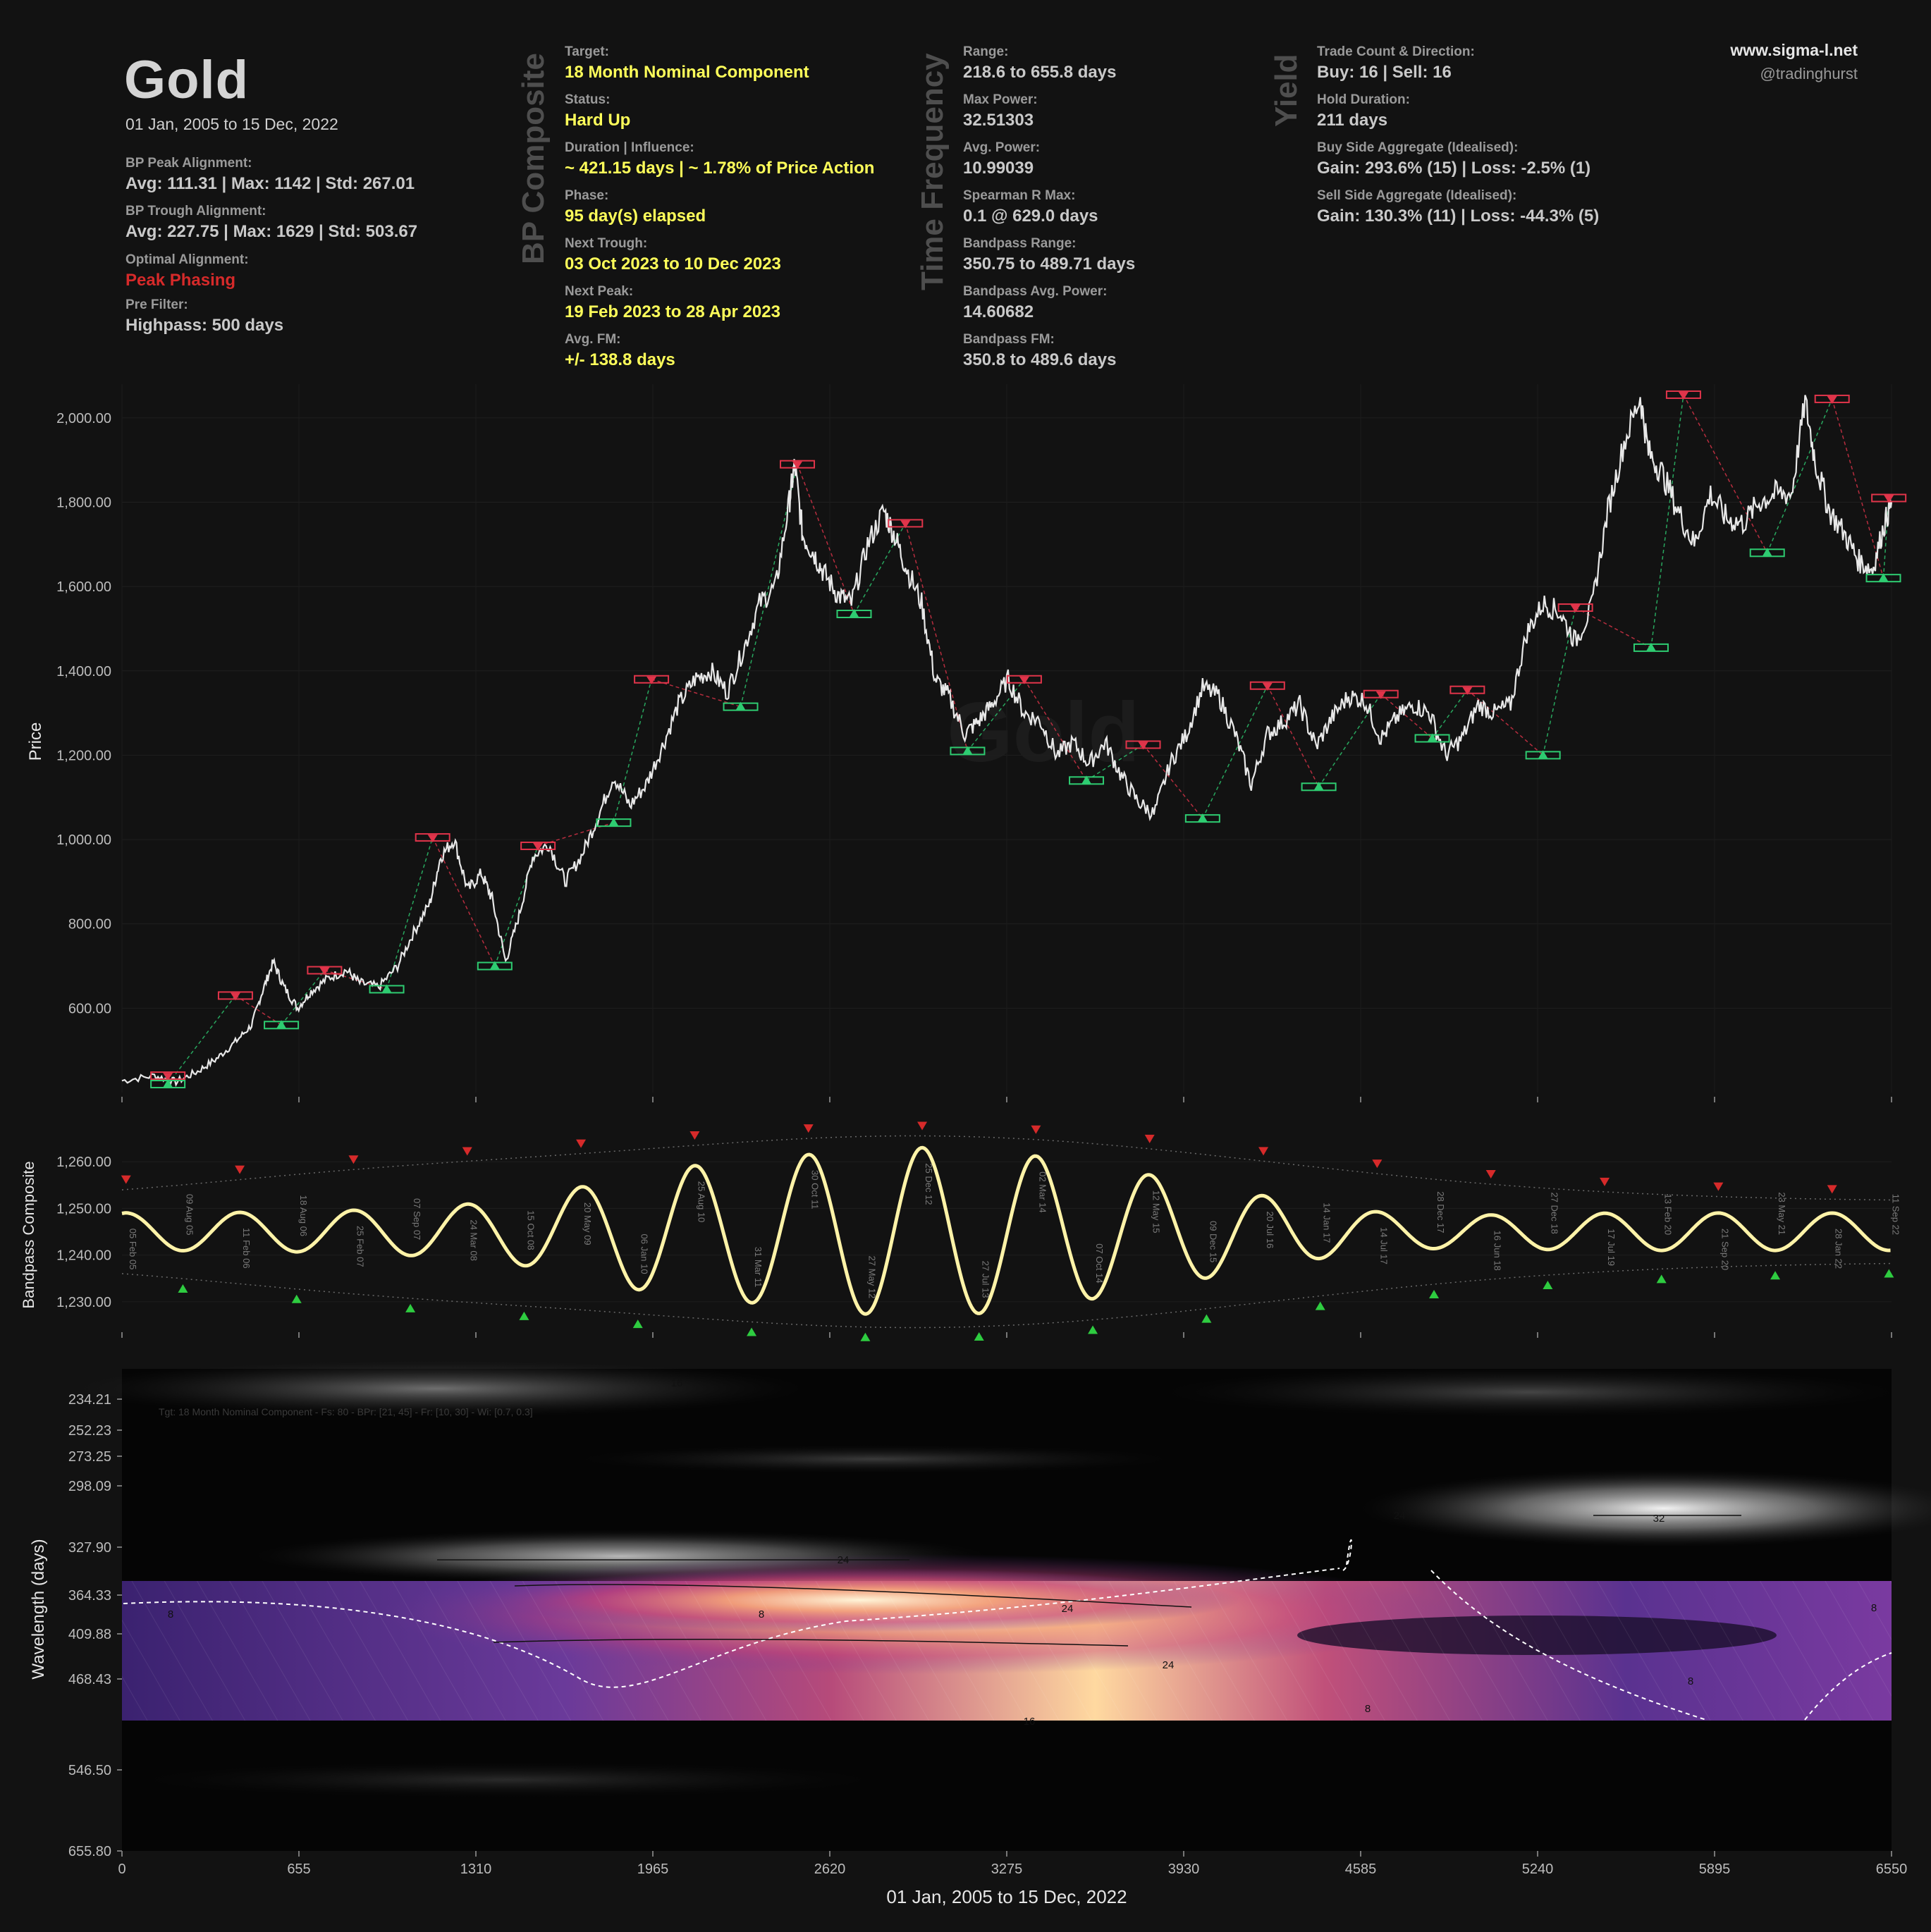  What do you see at coordinates (1364, 99) in the screenshot?
I see `hold-duration-label: Hold Duration:` at bounding box center [1364, 99].